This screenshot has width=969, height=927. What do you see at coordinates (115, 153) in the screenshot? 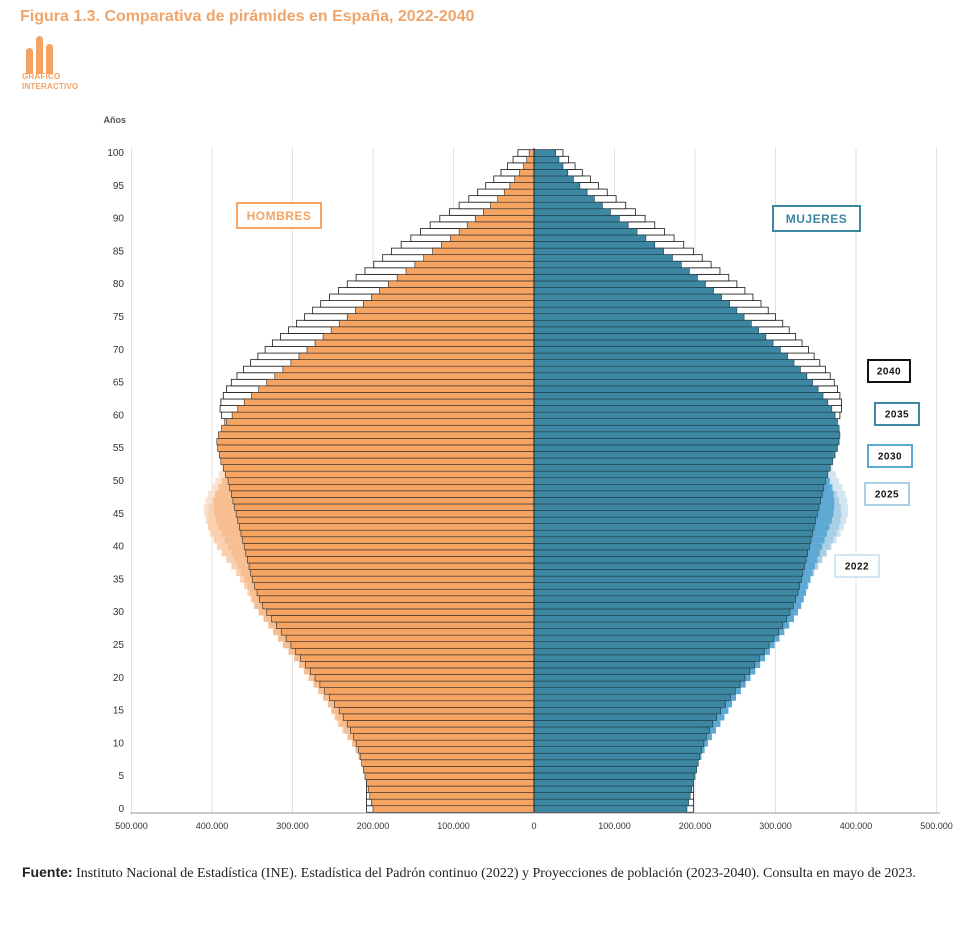
I see `y-tick-label: 100` at bounding box center [115, 153].